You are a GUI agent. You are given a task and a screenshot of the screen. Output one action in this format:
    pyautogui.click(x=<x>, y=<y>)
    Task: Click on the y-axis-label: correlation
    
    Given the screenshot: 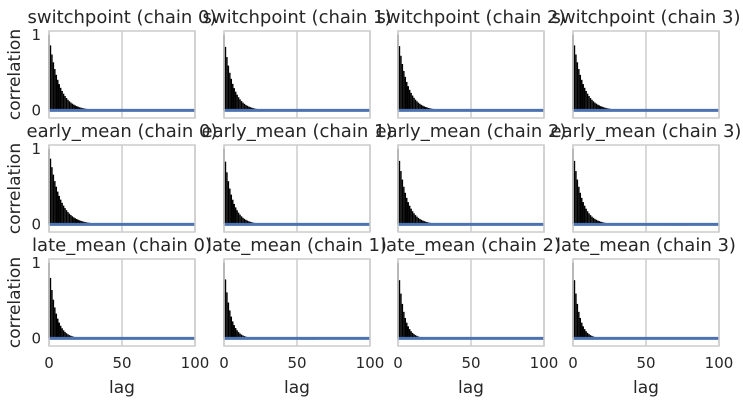 What is the action you would take?
    pyautogui.click(x=15, y=302)
    